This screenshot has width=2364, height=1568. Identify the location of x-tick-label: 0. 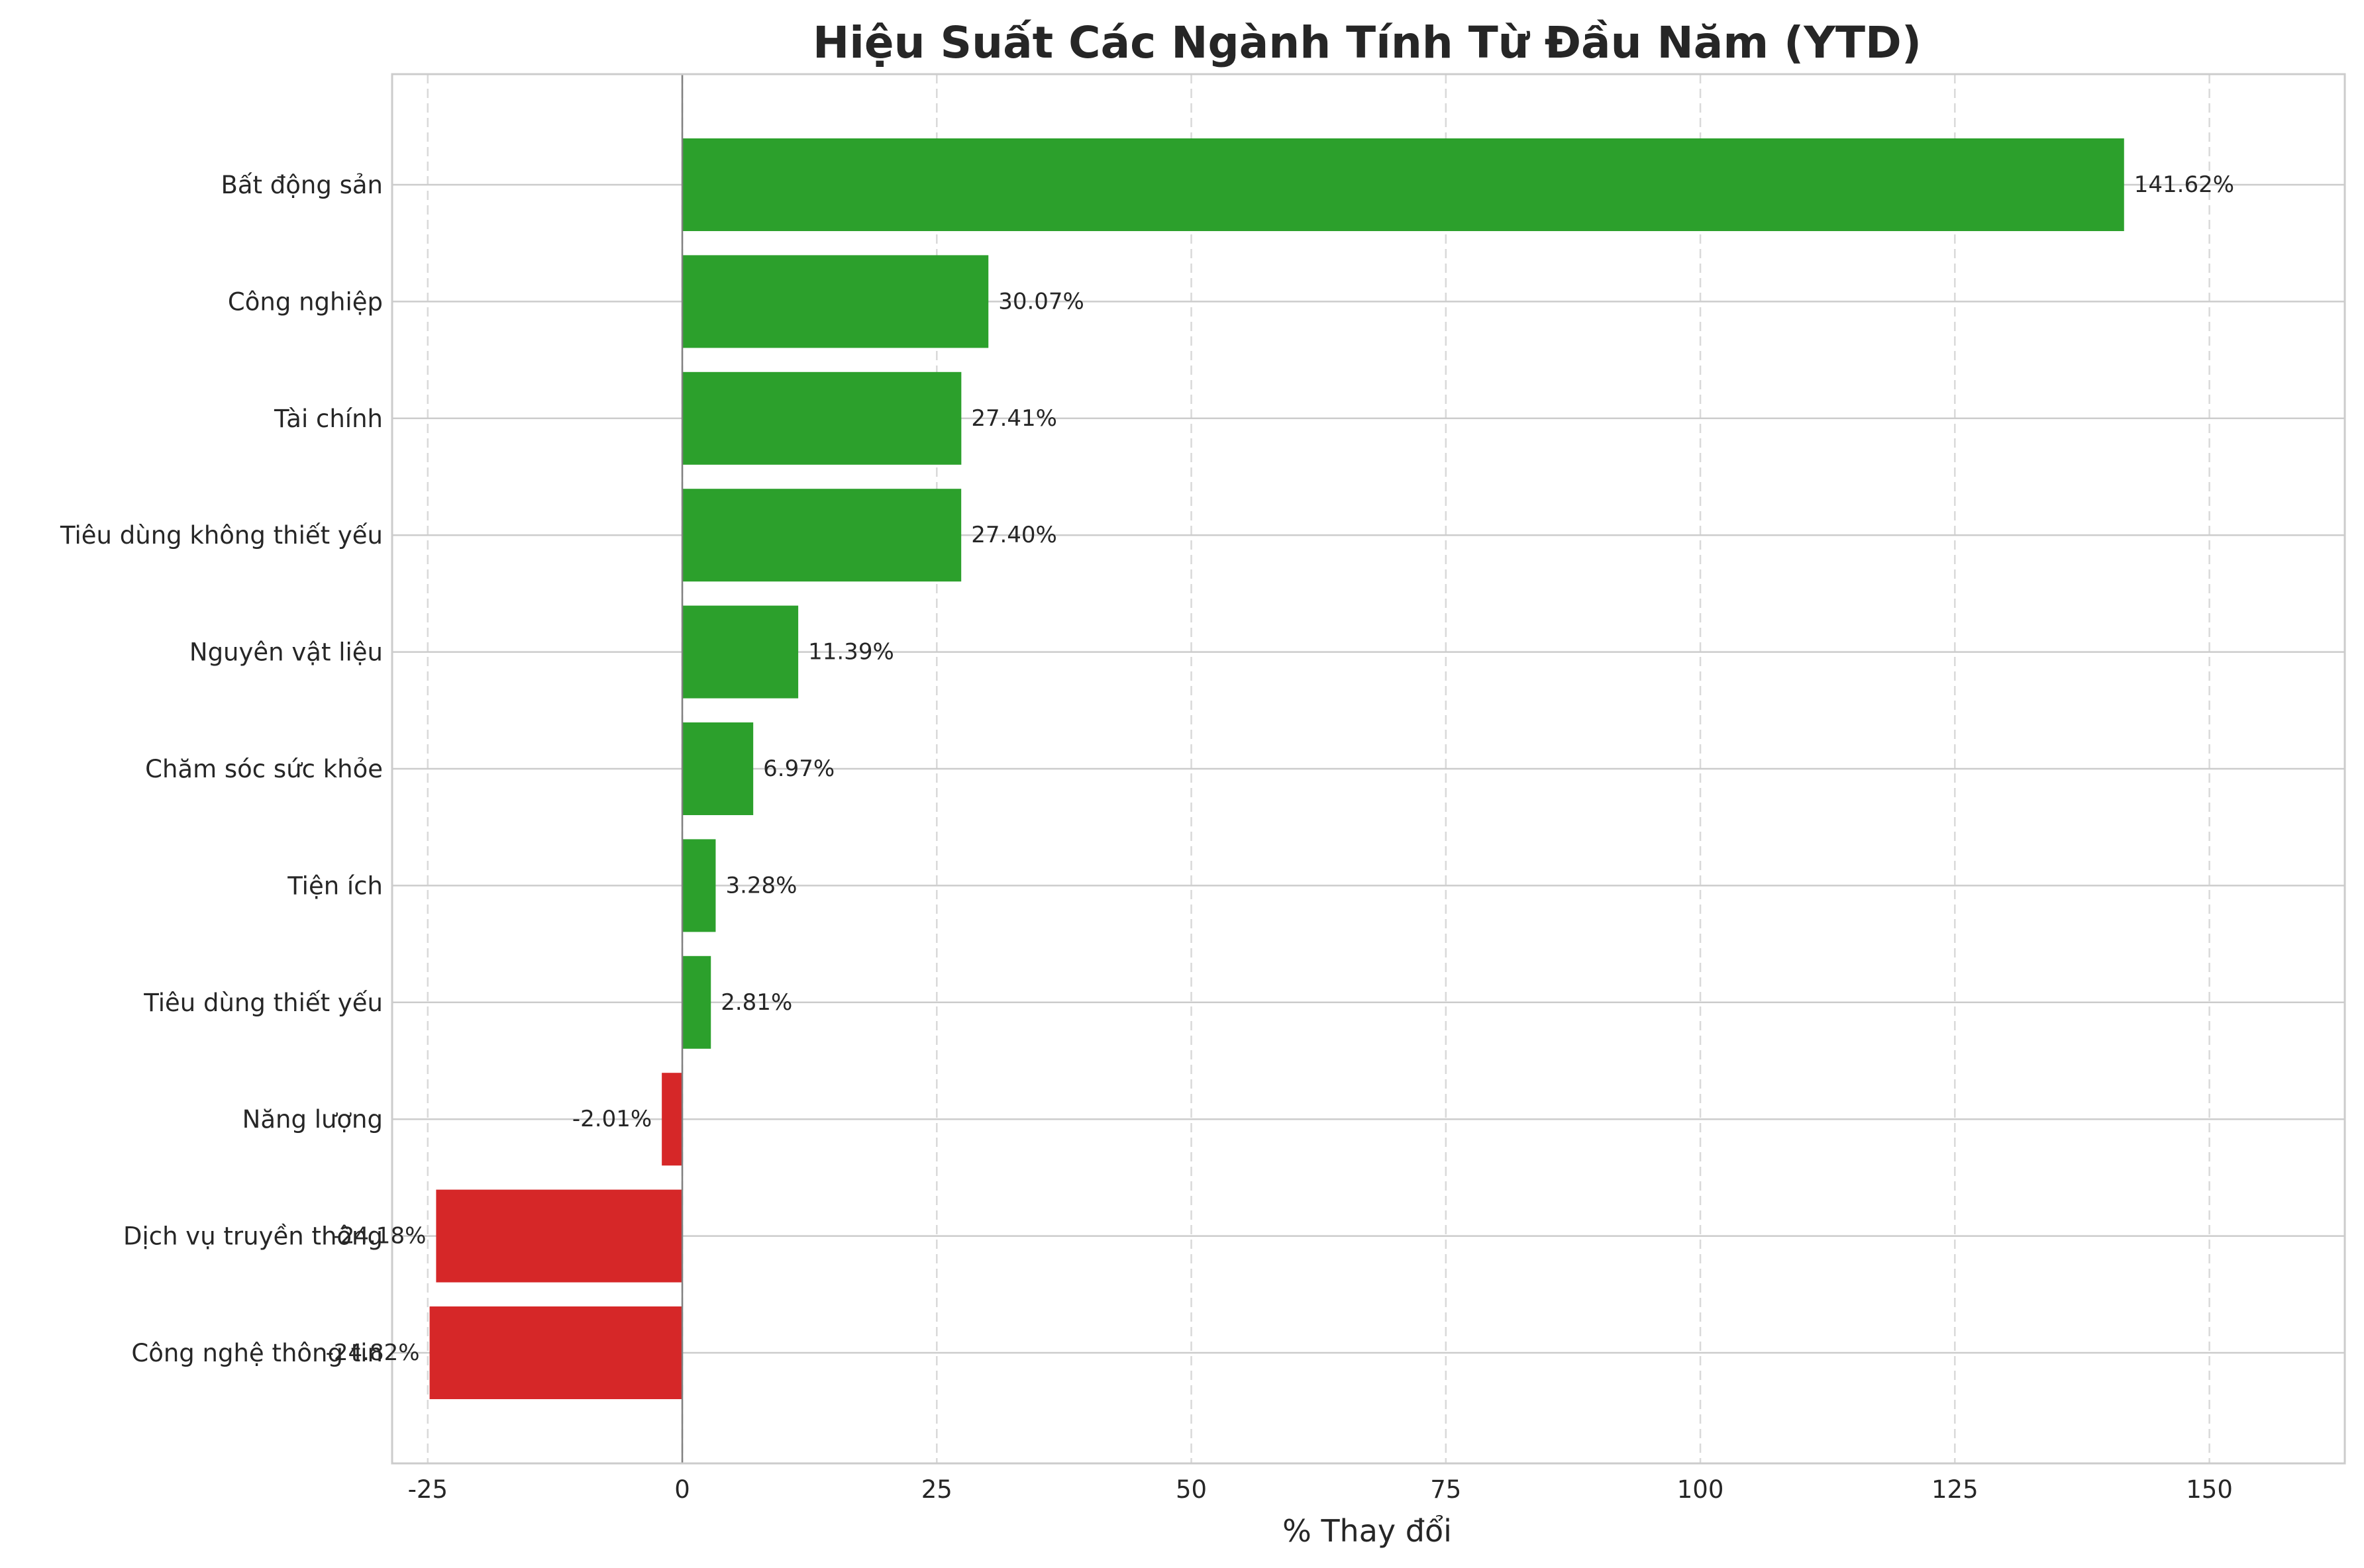
(682, 1489).